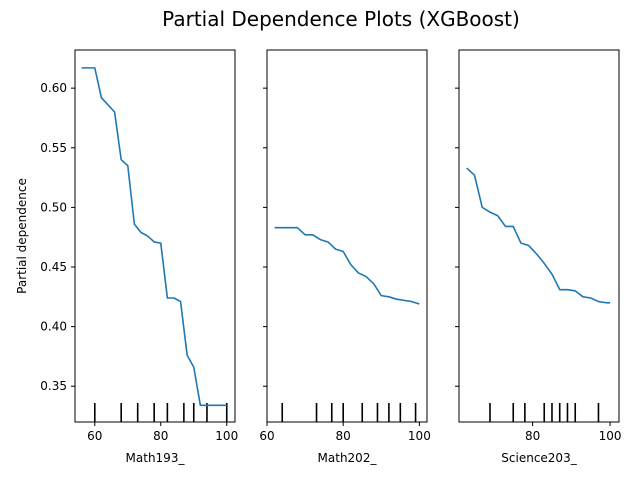 The image size is (640, 480). Describe the element at coordinates (53, 267) in the screenshot. I see `y-tick-label: 0.45` at that location.